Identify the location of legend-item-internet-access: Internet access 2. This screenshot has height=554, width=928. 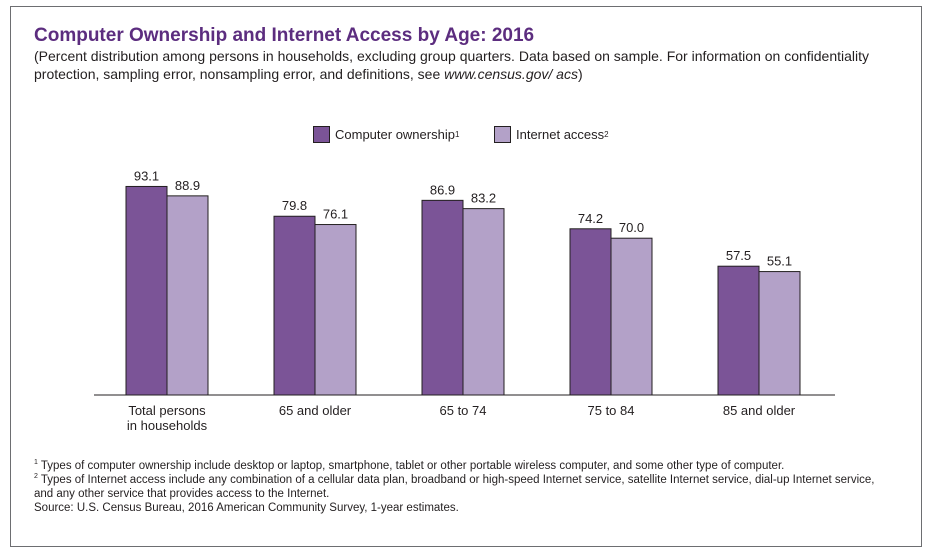
(551, 134).